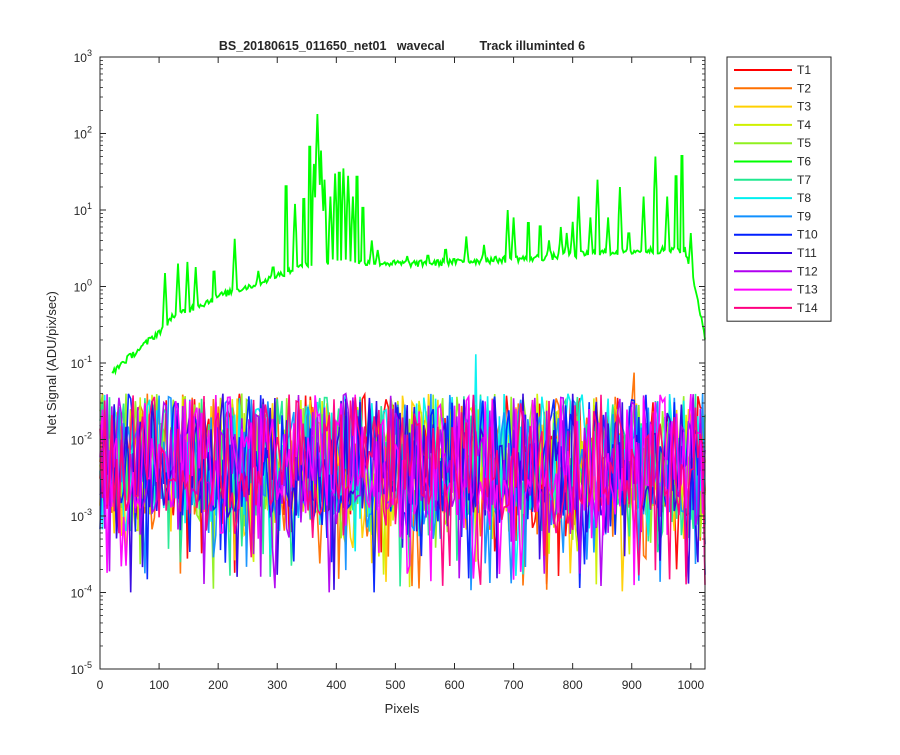 This screenshot has height=755, width=900. Describe the element at coordinates (807, 308) in the screenshot. I see `legend-label: T14` at that location.